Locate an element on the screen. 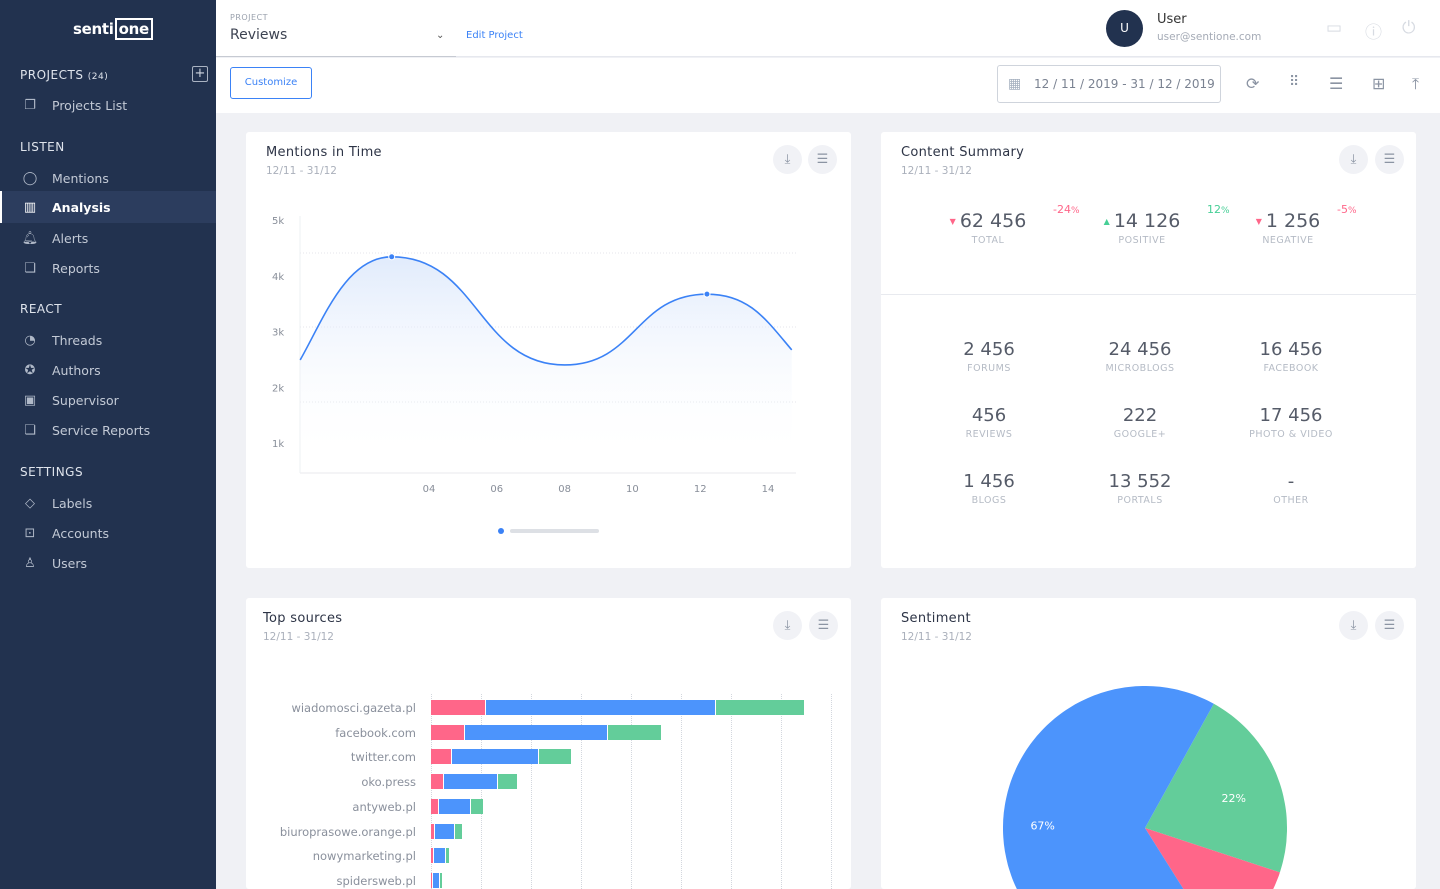 The height and width of the screenshot is (889, 1440). source-label: biuroprasowe.orange.pl is located at coordinates (347, 831).